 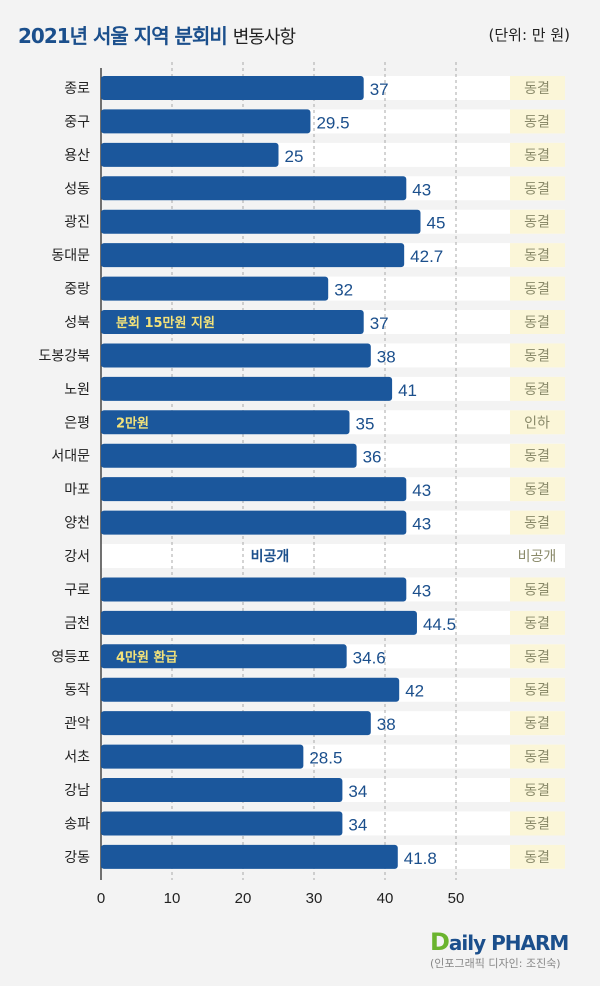 I want to click on bar-annotation: 4만원 환급, so click(x=146, y=657).